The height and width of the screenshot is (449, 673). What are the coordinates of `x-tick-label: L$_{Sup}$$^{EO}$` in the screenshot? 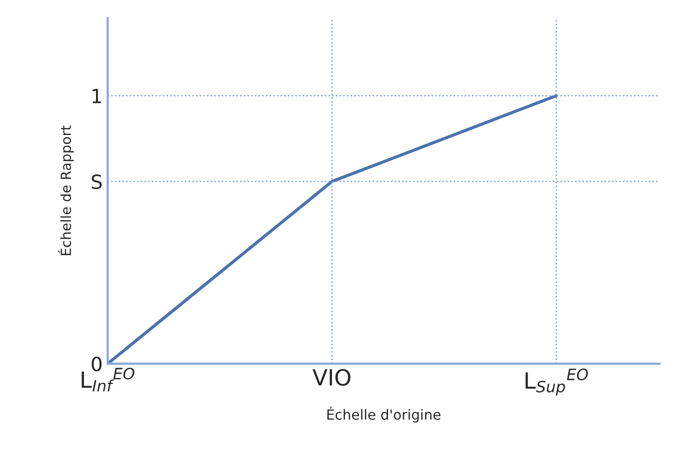 It's located at (557, 382).